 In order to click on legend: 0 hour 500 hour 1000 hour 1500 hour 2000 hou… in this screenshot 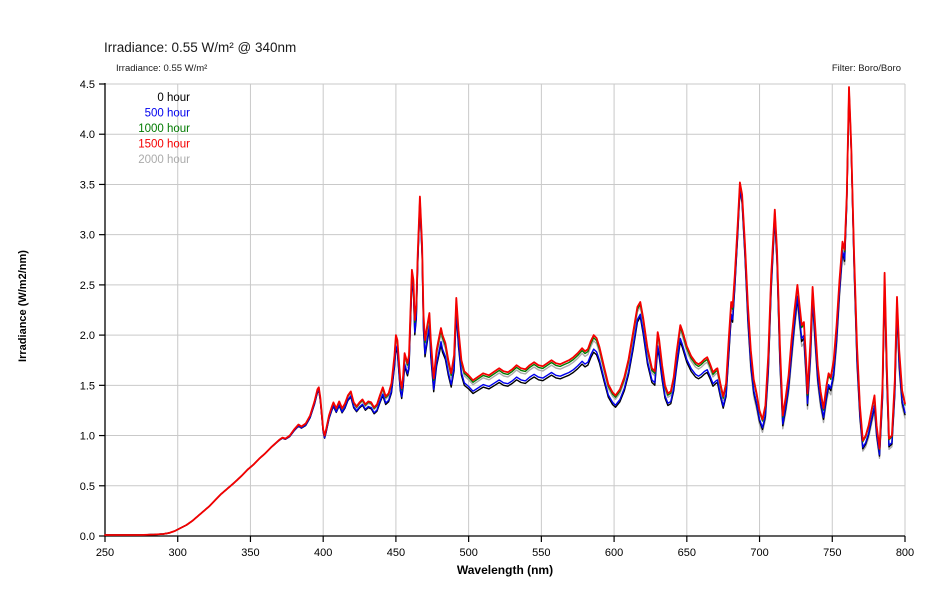, I will do `click(164, 129)`.